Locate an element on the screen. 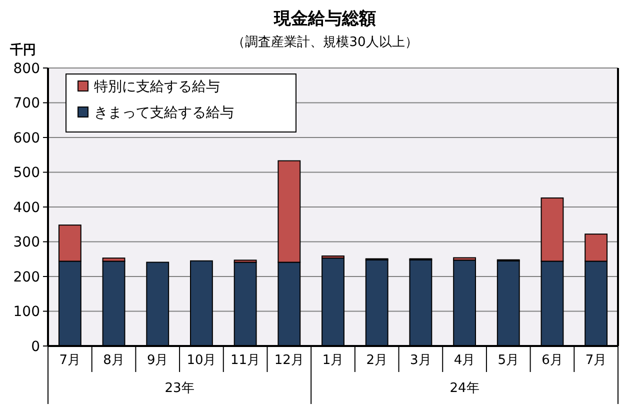  x-tick-label: 1月 is located at coordinates (333, 360).